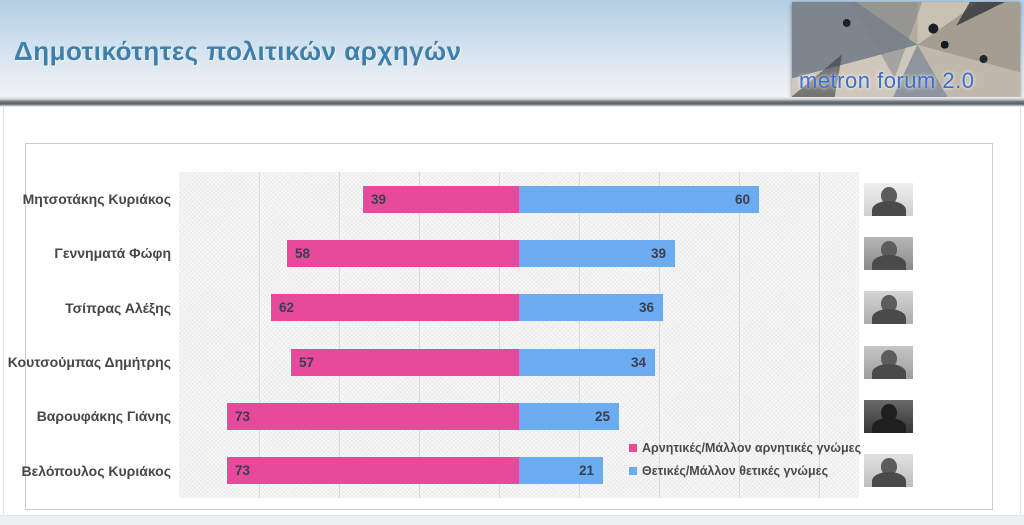 Image resolution: width=1024 pixels, height=525 pixels. Describe the element at coordinates (1020, 311) in the screenshot. I see `panel-border-right` at that location.